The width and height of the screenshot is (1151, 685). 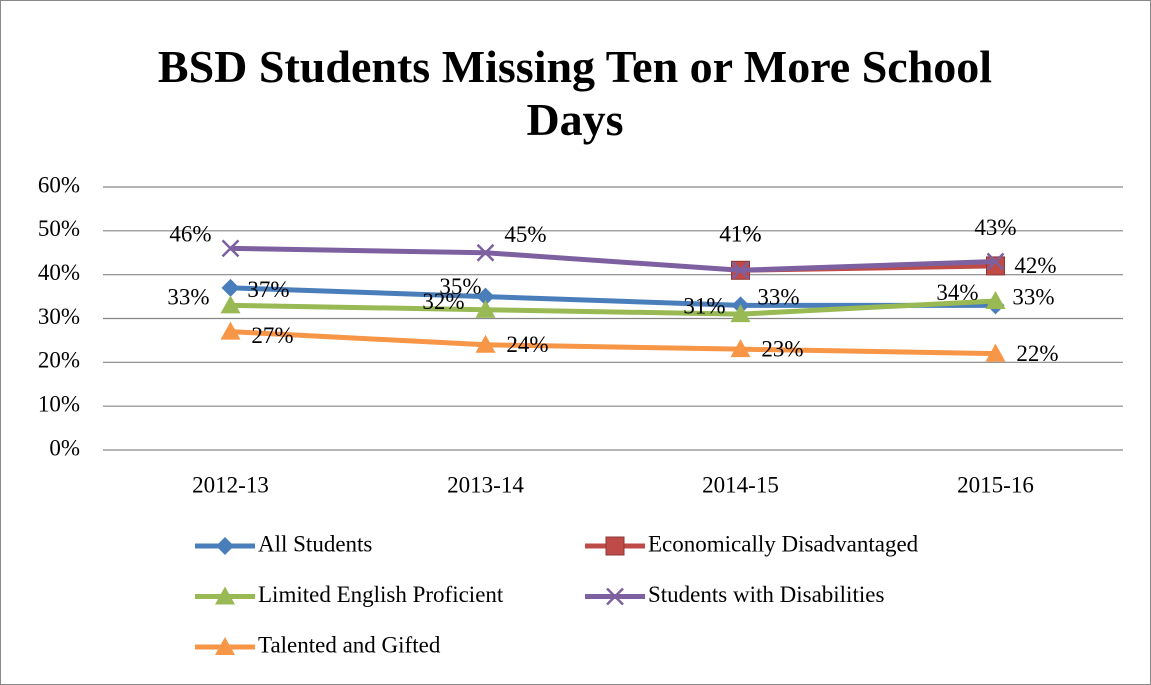 I want to click on y-tick-label: 30%, so click(x=59, y=316).